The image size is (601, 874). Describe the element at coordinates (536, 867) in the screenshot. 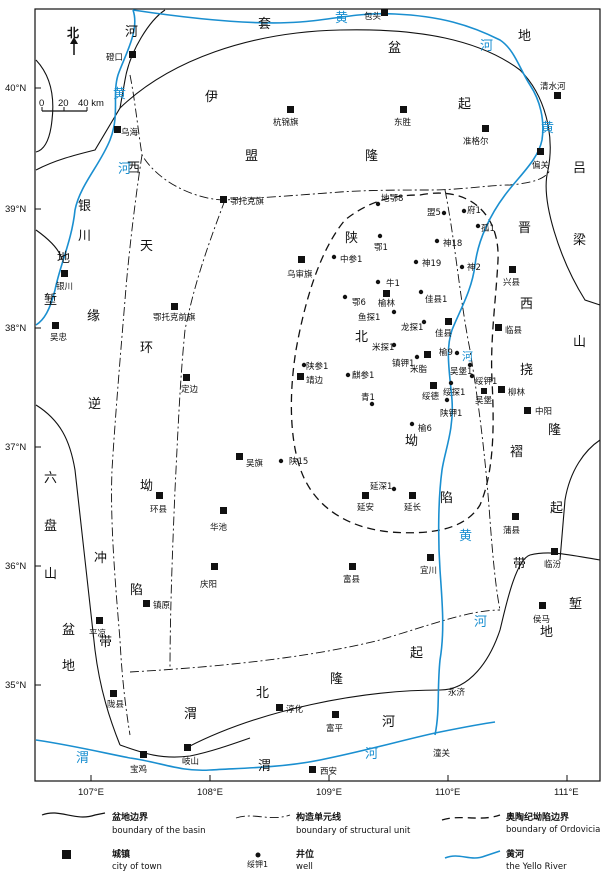

I see `legend-river-en: the Yello River` at that location.